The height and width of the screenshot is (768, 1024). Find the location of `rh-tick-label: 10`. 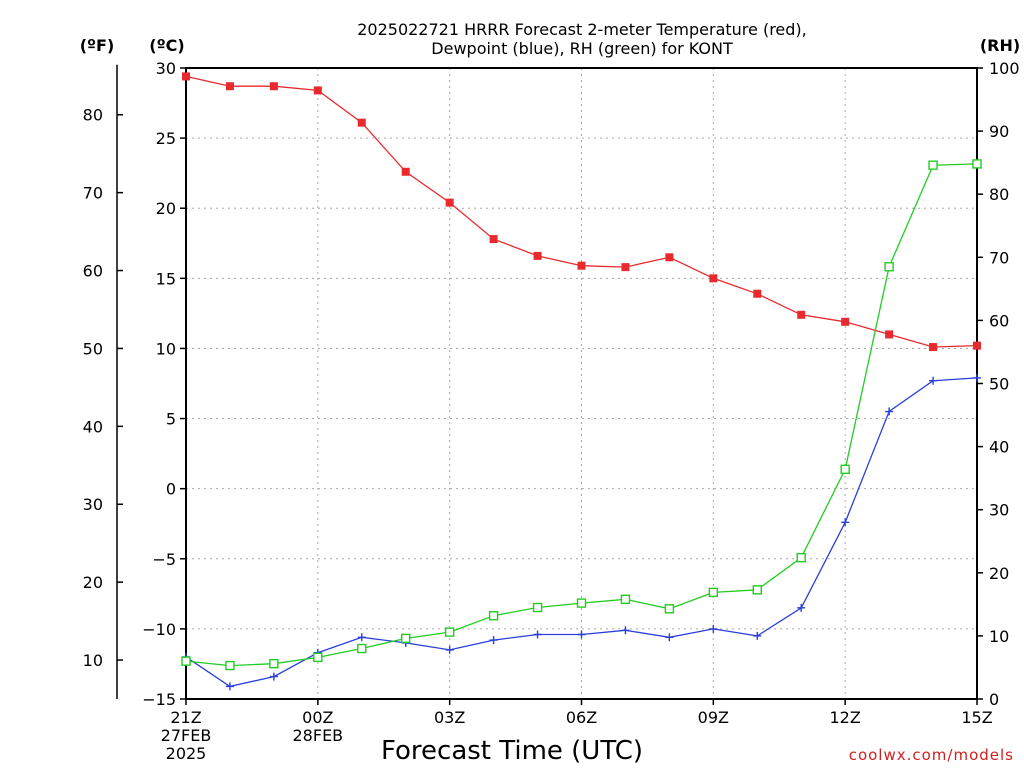

rh-tick-label: 10 is located at coordinates (999, 636).